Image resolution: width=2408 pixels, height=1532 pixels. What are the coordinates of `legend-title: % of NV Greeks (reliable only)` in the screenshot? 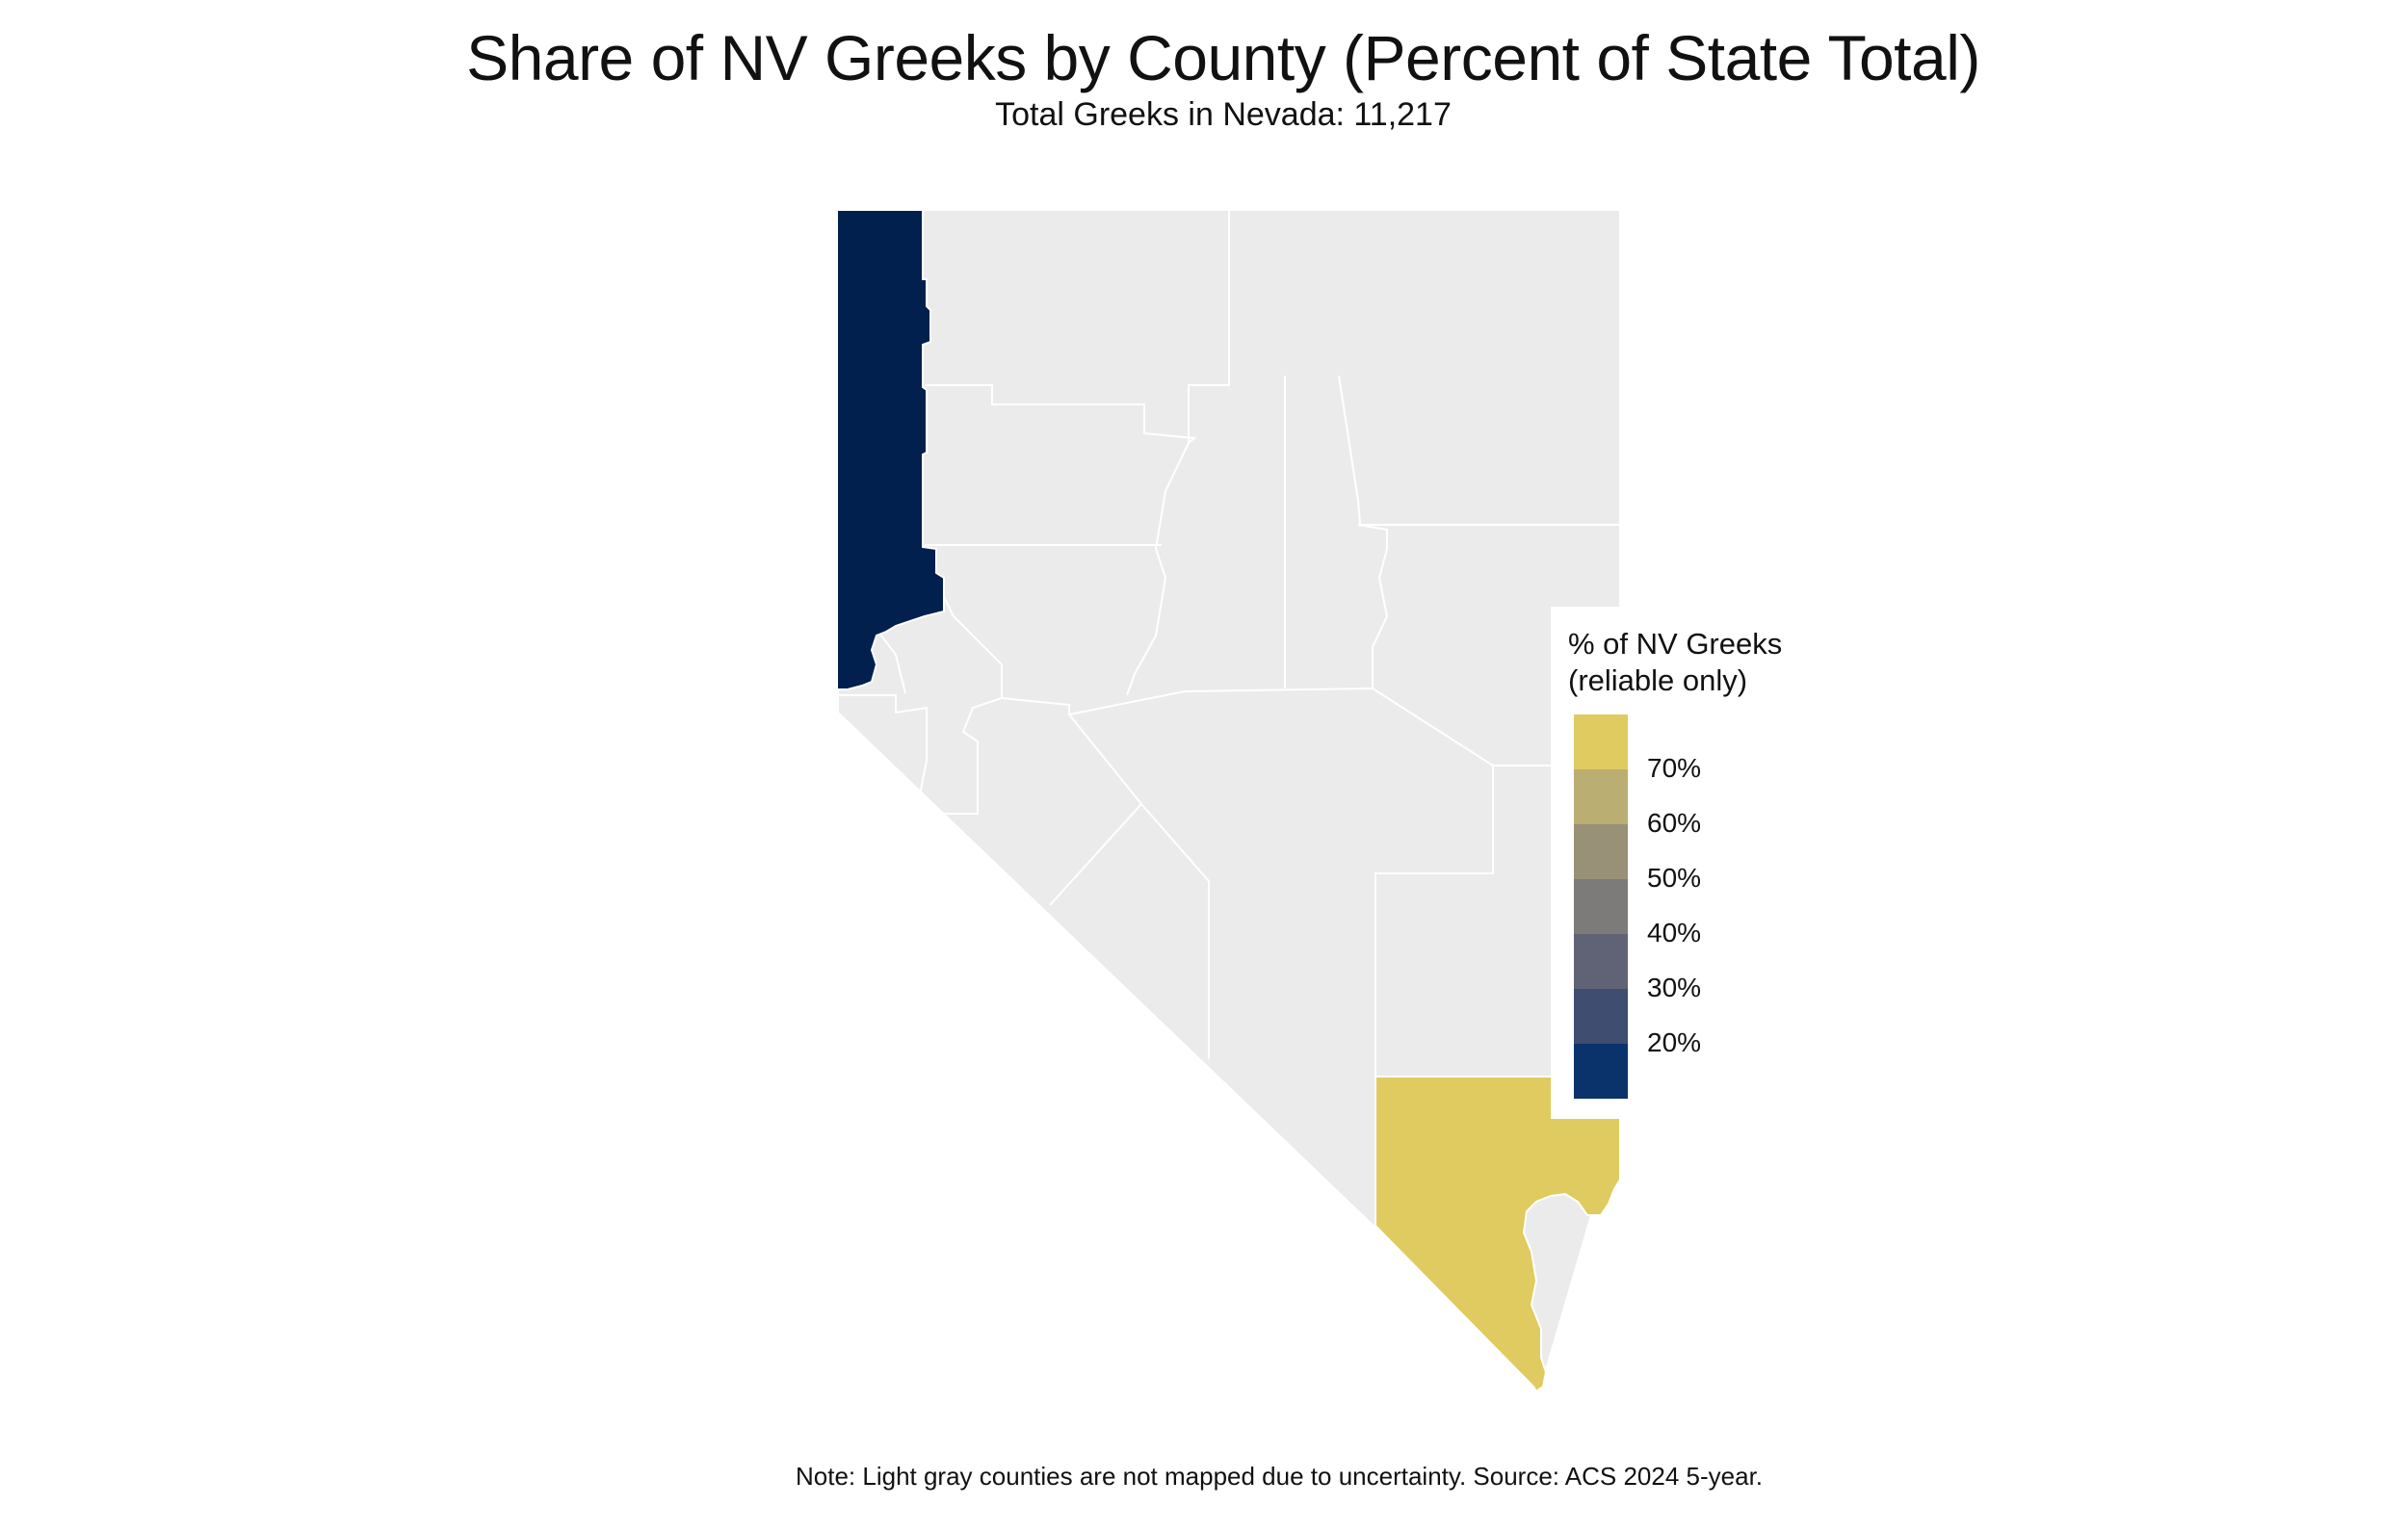 It's located at (1675, 662).